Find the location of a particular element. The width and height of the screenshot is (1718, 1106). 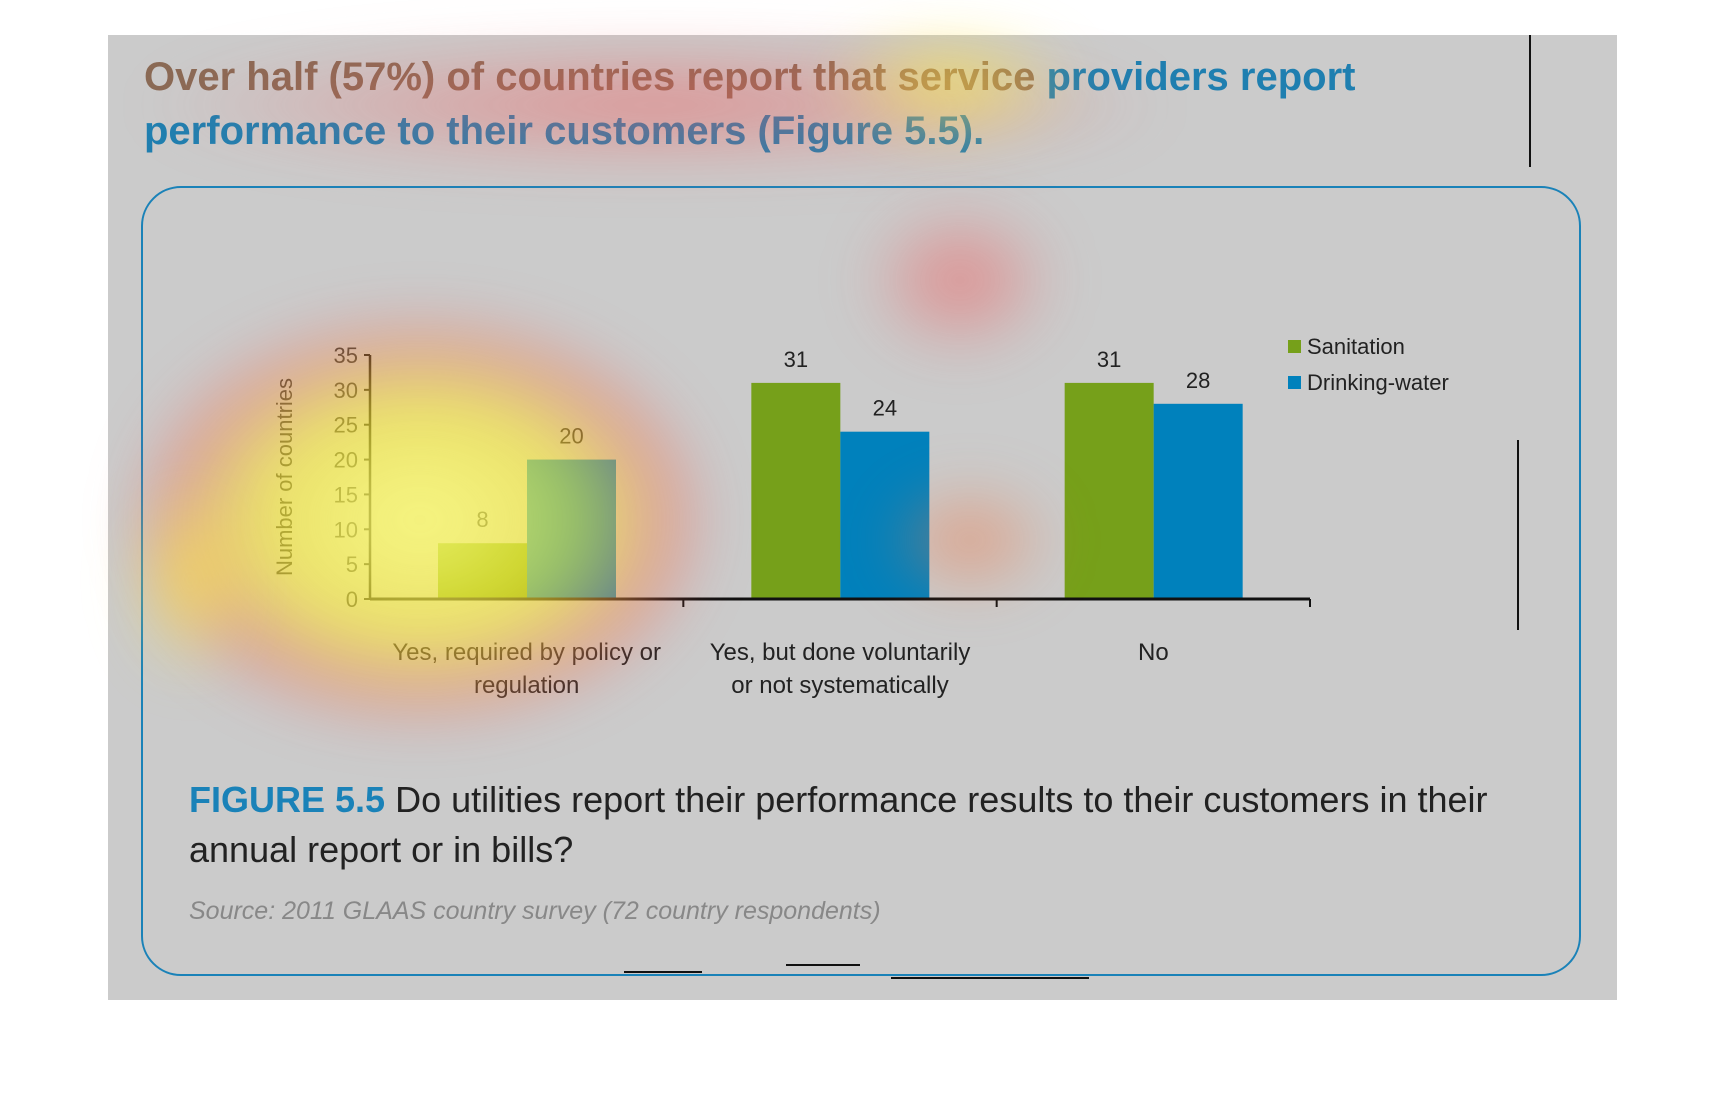

y-tick-label: 30 is located at coordinates (346, 390).